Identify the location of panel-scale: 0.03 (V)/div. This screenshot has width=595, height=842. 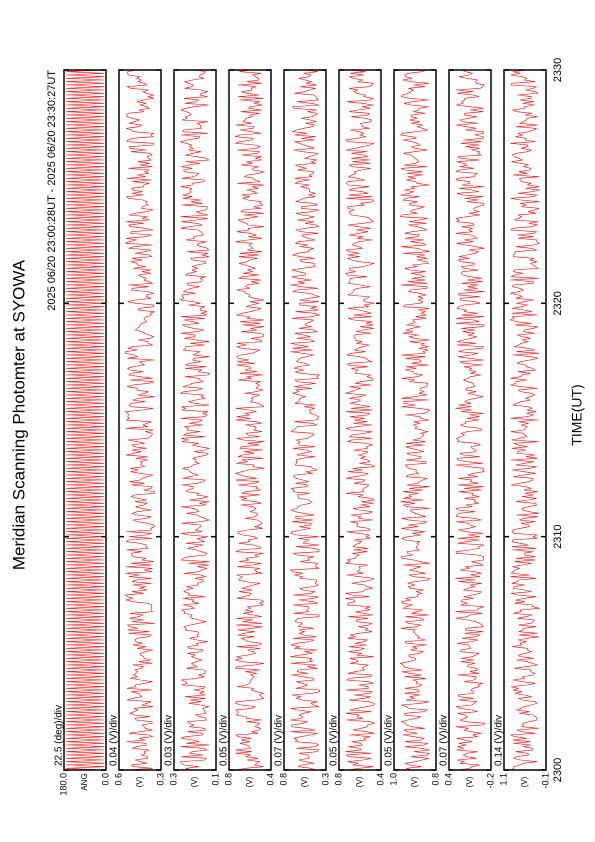
(169, 740).